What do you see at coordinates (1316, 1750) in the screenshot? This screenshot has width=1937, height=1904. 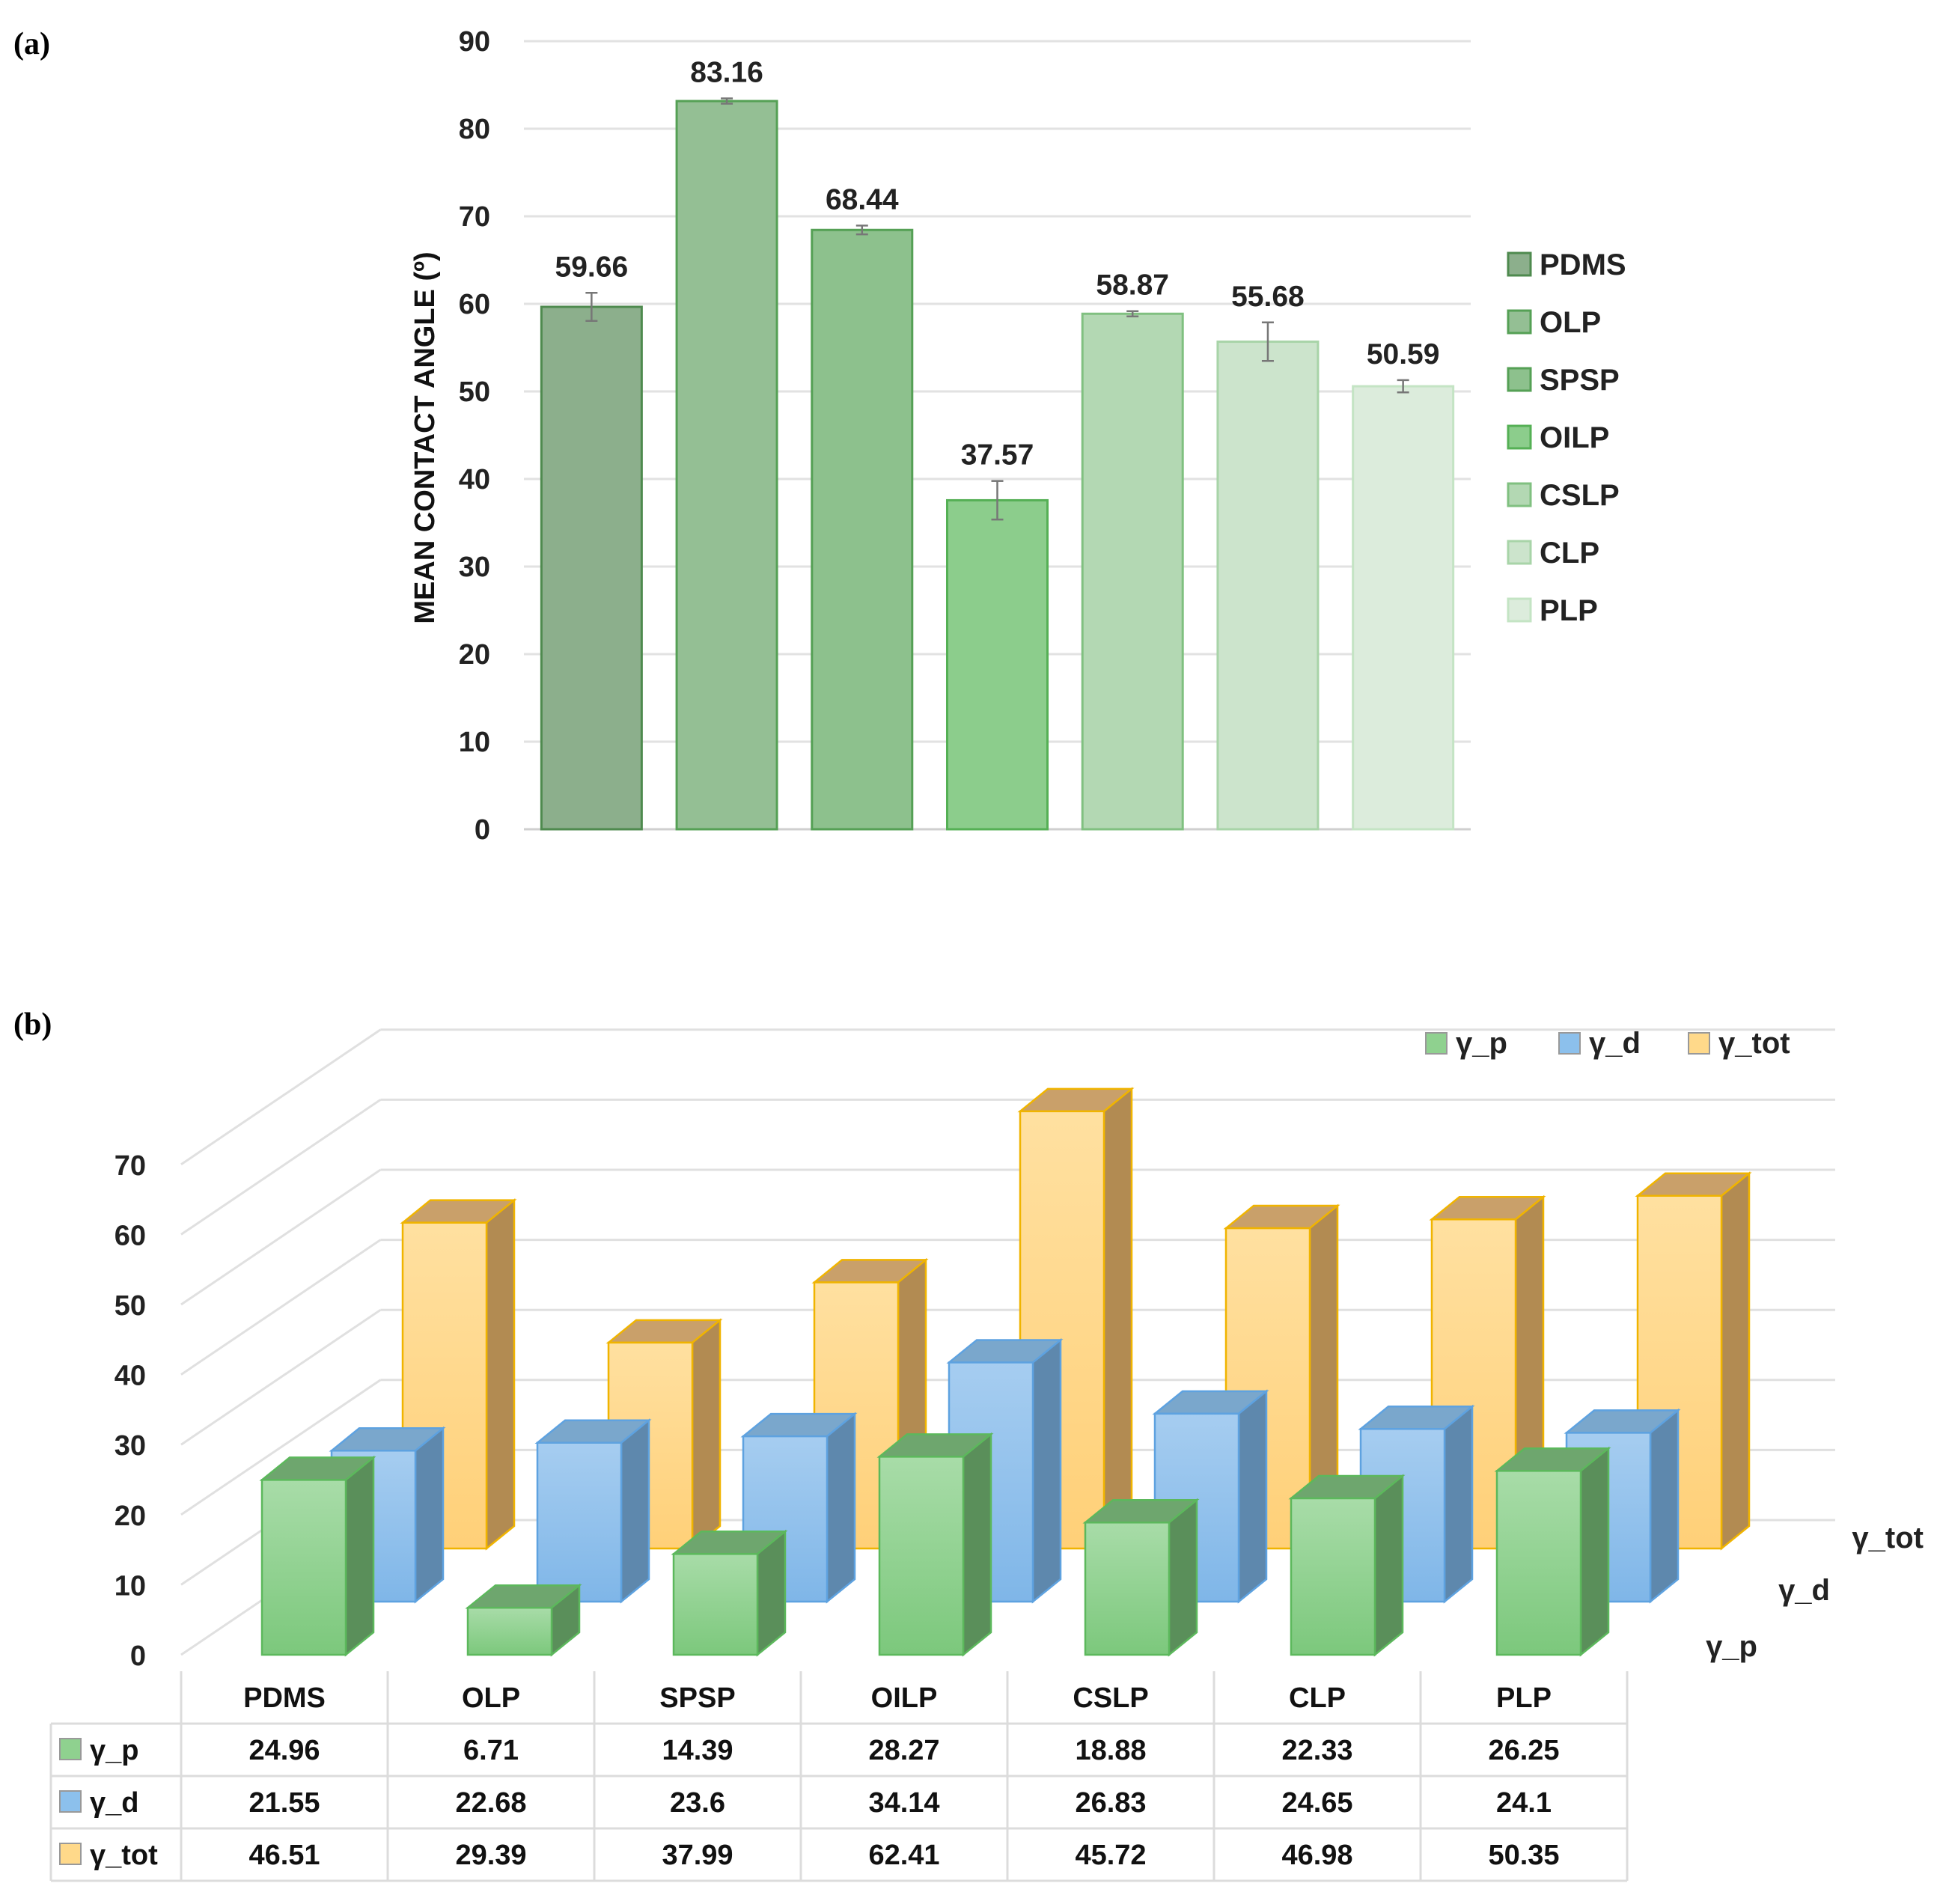 I see `table-cell-p-clp: 22.33` at bounding box center [1316, 1750].